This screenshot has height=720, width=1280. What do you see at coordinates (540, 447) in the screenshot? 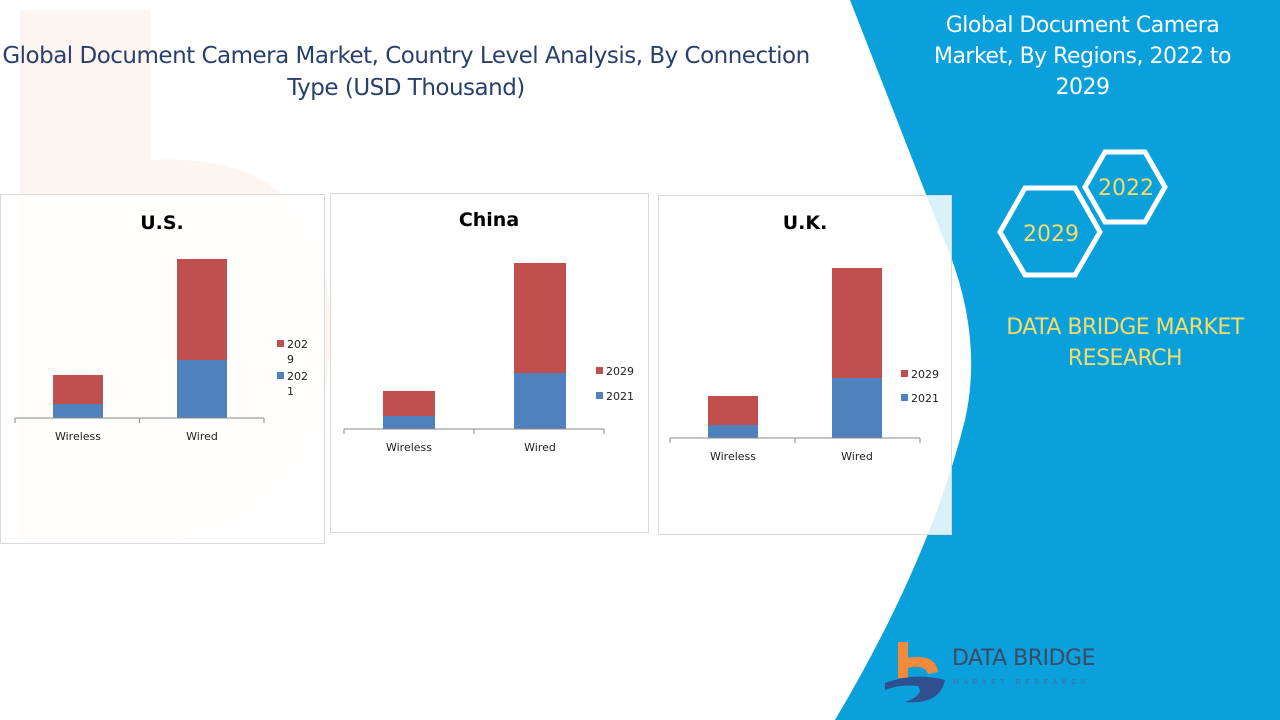
I see `x-tick-label-china-wired: Wired` at bounding box center [540, 447].